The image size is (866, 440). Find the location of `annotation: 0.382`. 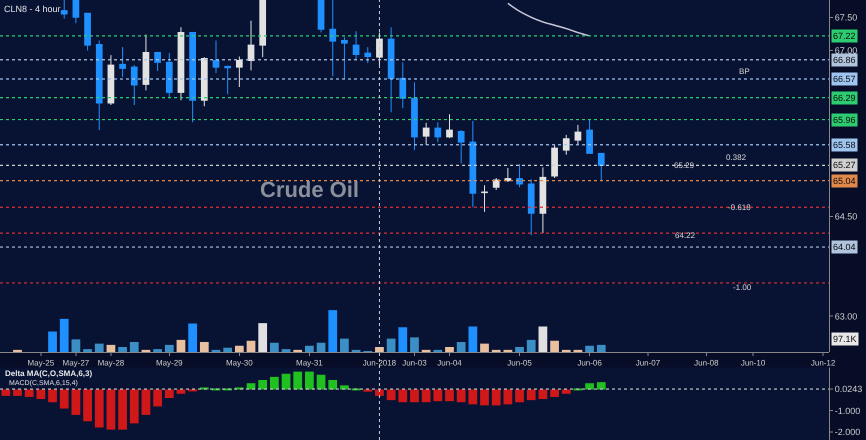

annotation: 0.382 is located at coordinates (736, 157).